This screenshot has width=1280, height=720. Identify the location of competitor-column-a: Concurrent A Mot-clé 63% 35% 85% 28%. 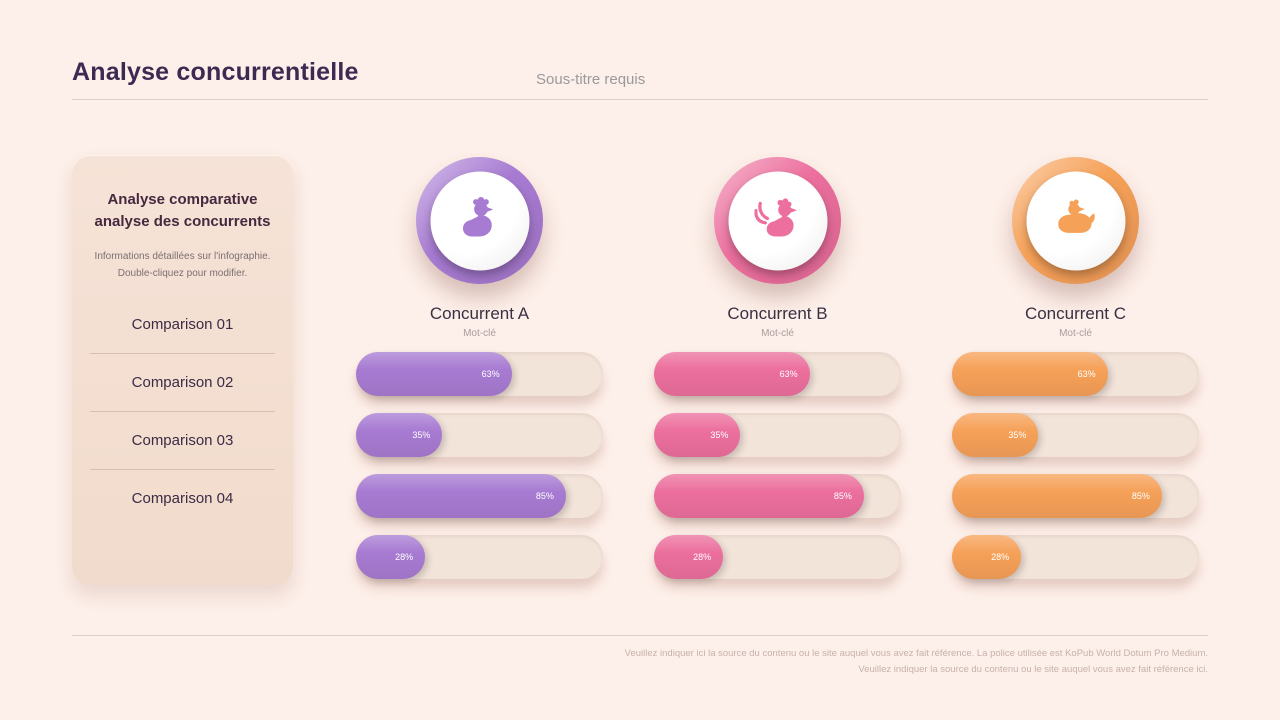
(479, 368).